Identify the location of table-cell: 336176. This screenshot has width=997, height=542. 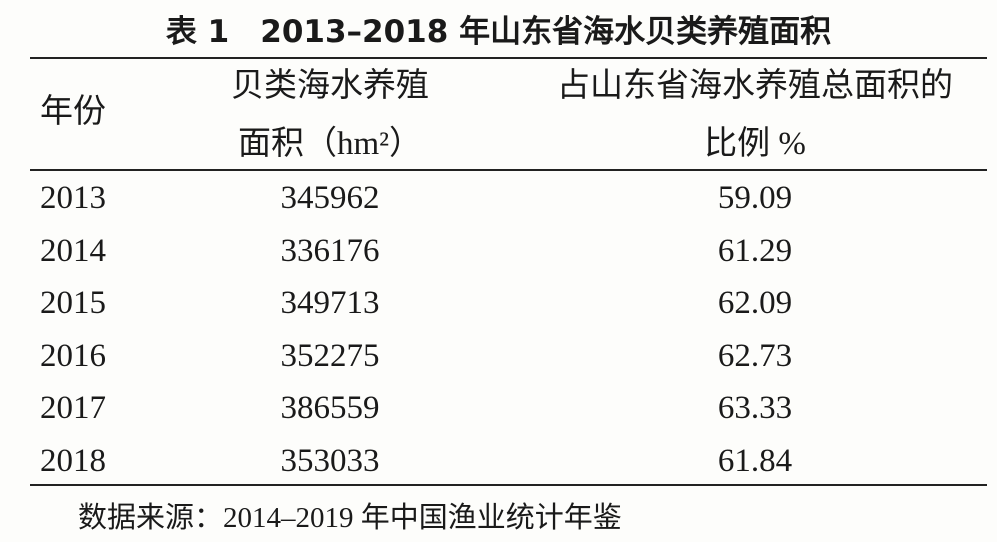
(330, 250).